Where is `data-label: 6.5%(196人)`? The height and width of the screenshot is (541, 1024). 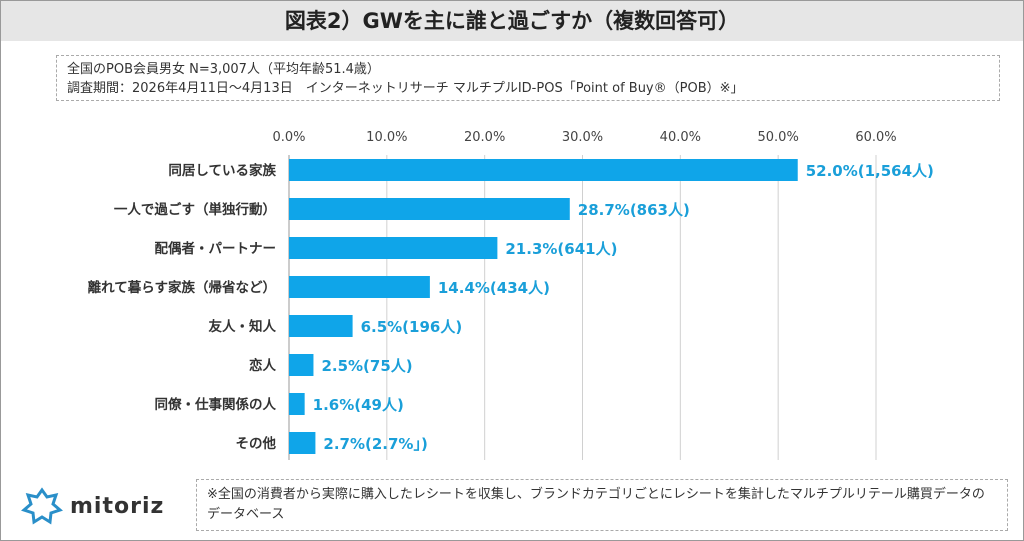 data-label: 6.5%(196人) is located at coordinates (412, 327).